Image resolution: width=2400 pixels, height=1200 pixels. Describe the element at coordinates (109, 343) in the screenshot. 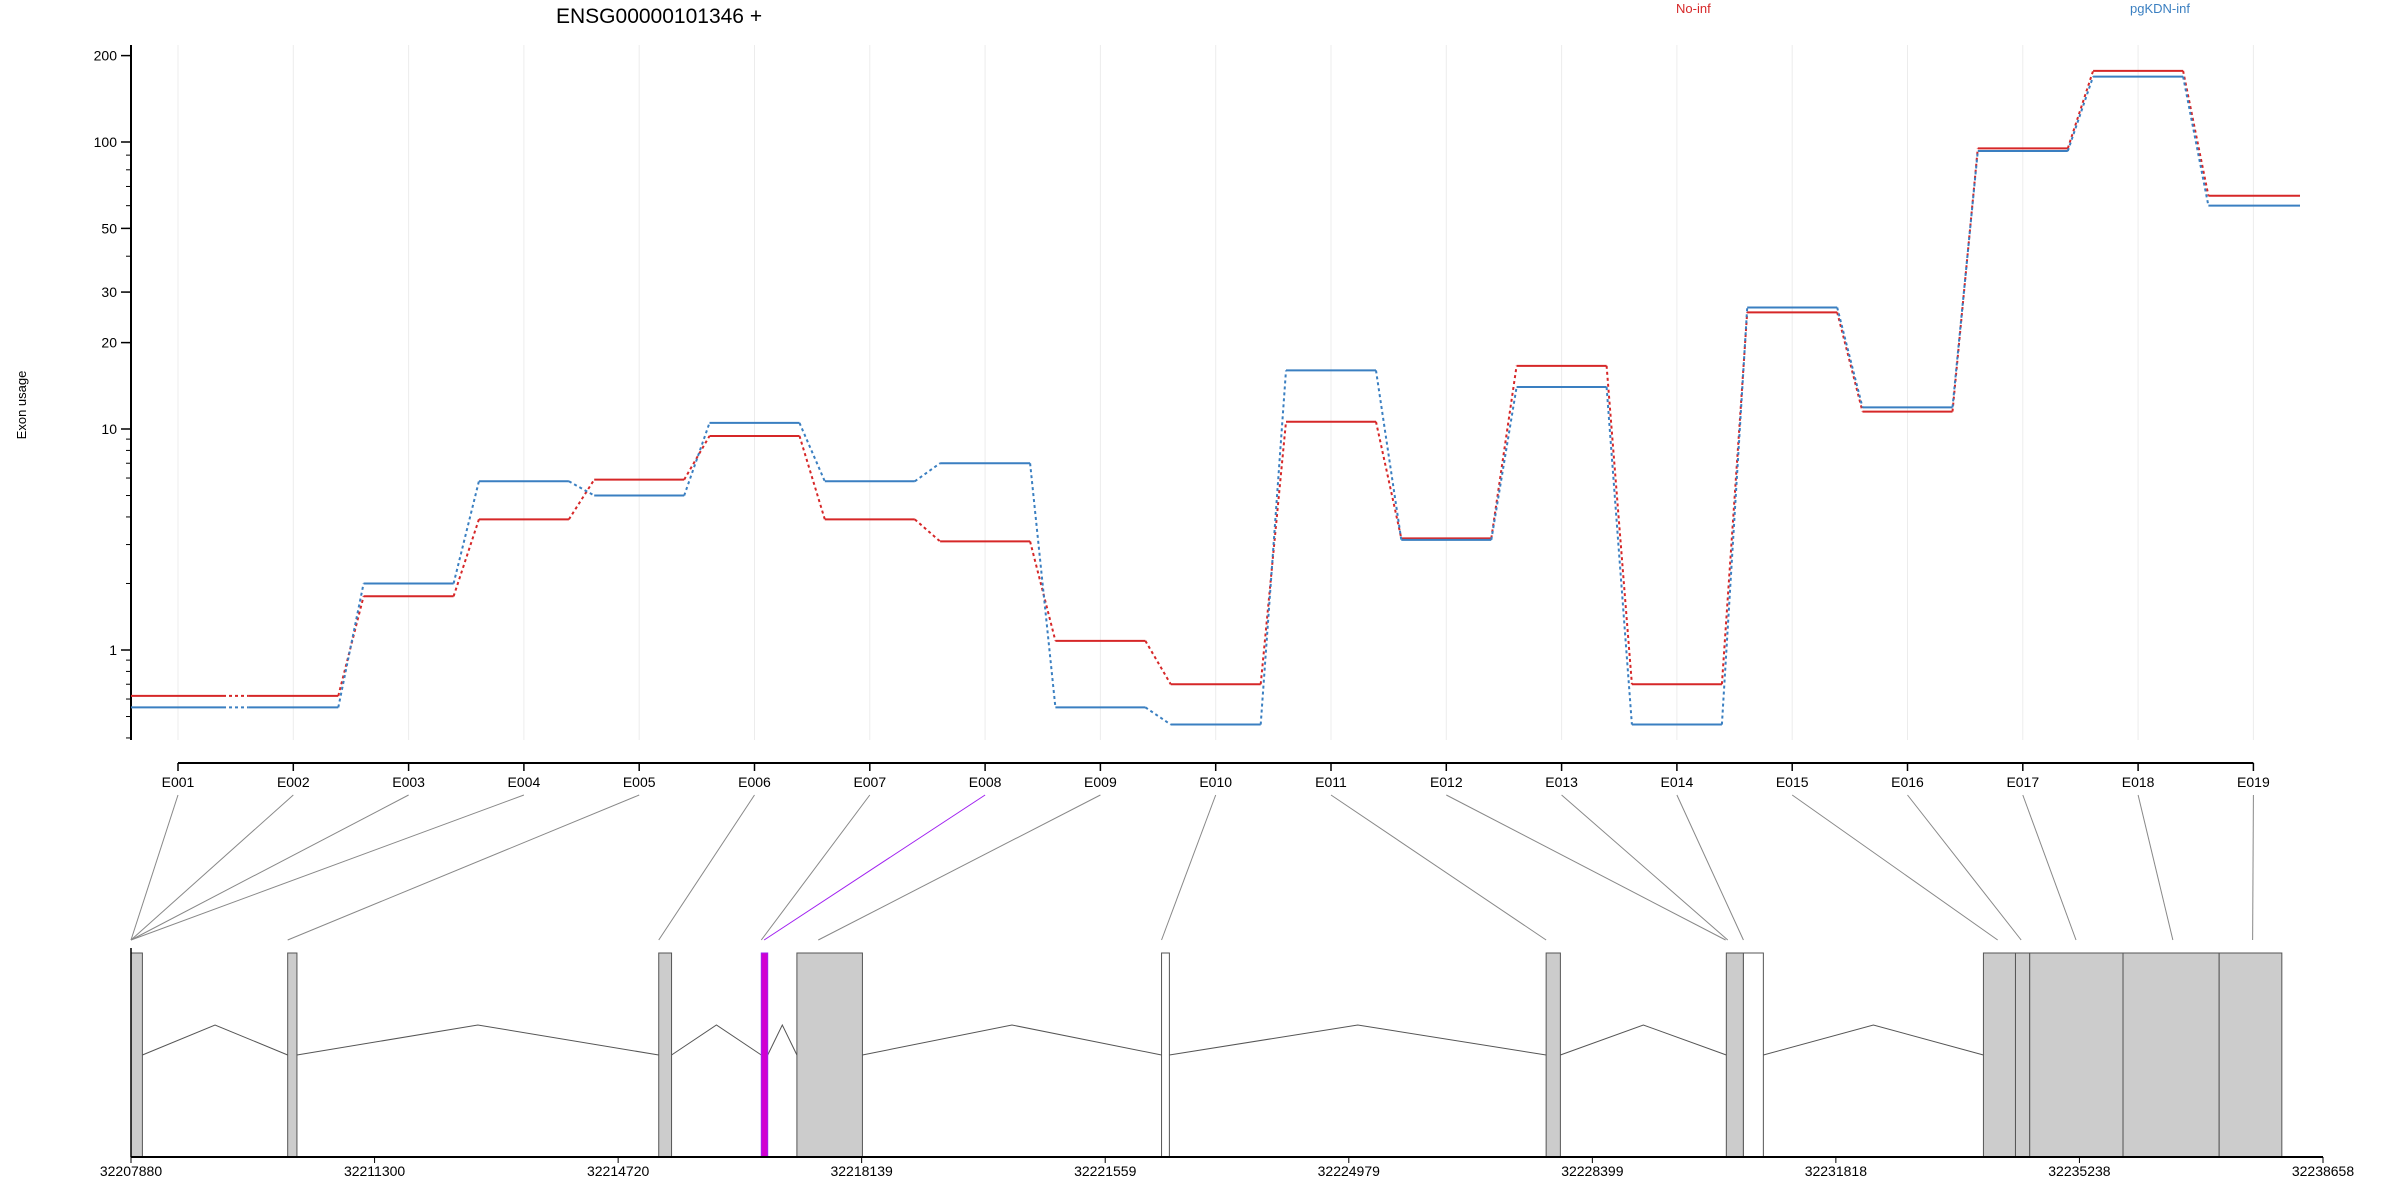

I see `y-tick-label: 20` at that location.